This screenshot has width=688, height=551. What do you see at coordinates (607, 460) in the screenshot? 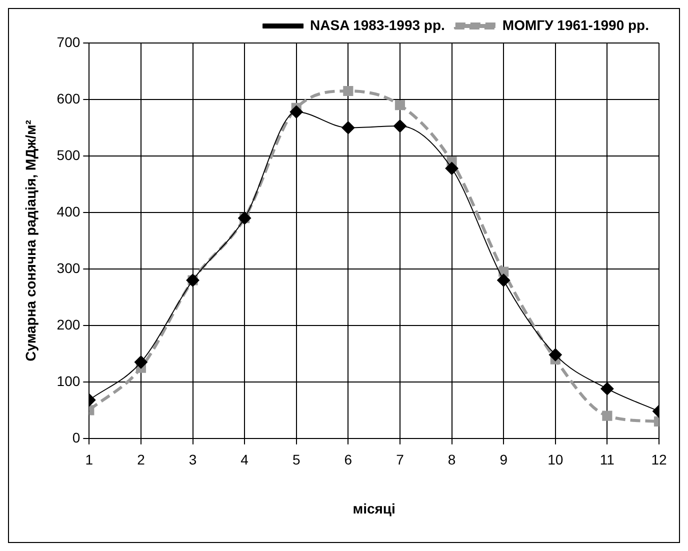
I see `x-tick-label: 11` at bounding box center [607, 460].